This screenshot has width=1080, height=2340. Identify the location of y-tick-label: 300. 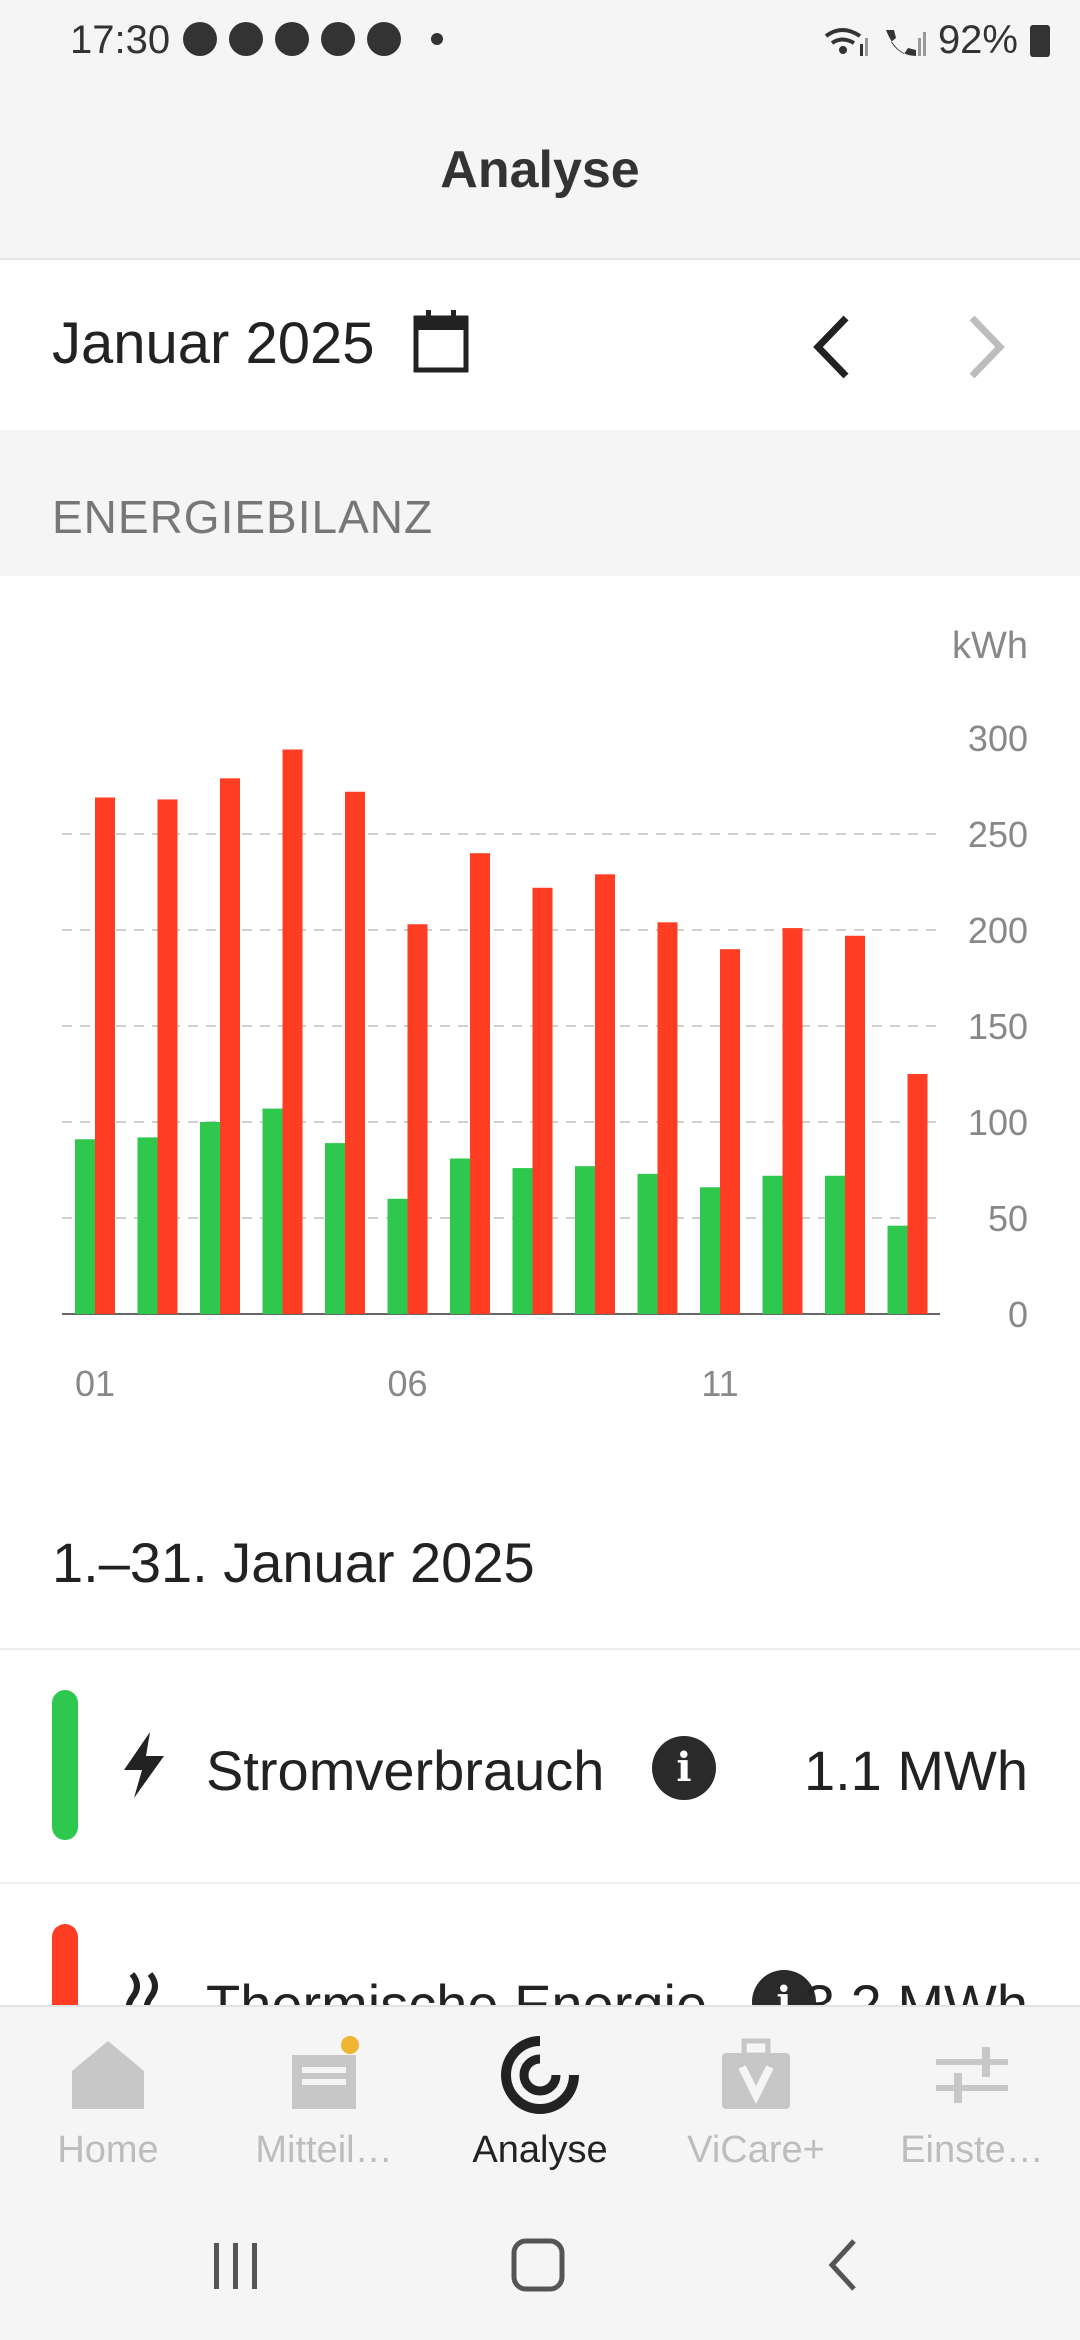
(998, 738).